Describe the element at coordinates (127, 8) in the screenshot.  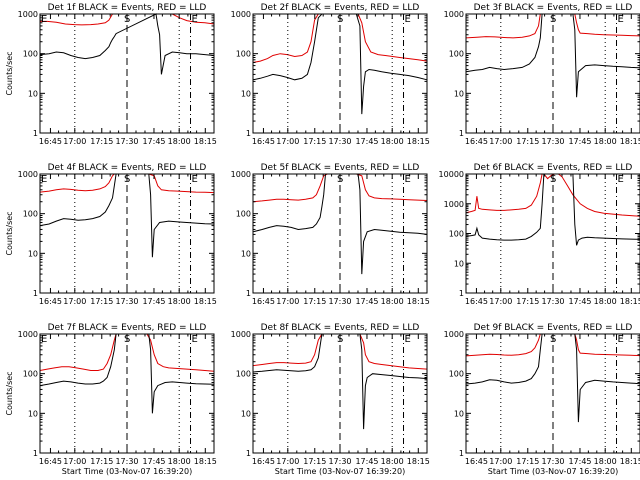
I see `panel-title: Det 1f BLACK = Events, RED = LLD` at that location.